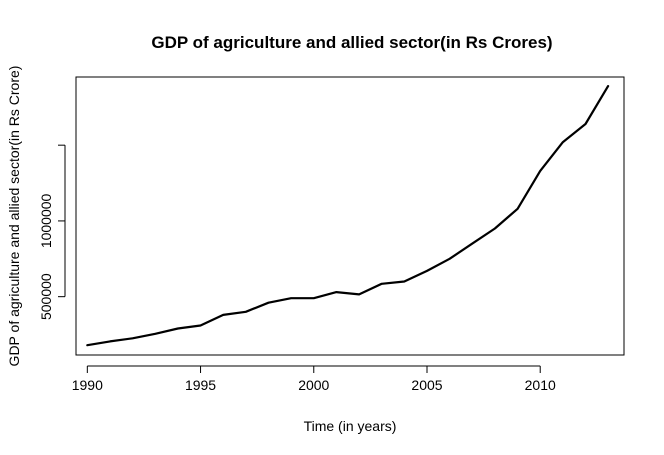 The image size is (664, 455). What do you see at coordinates (426, 385) in the screenshot?
I see `x-tick-label: 2005` at bounding box center [426, 385].